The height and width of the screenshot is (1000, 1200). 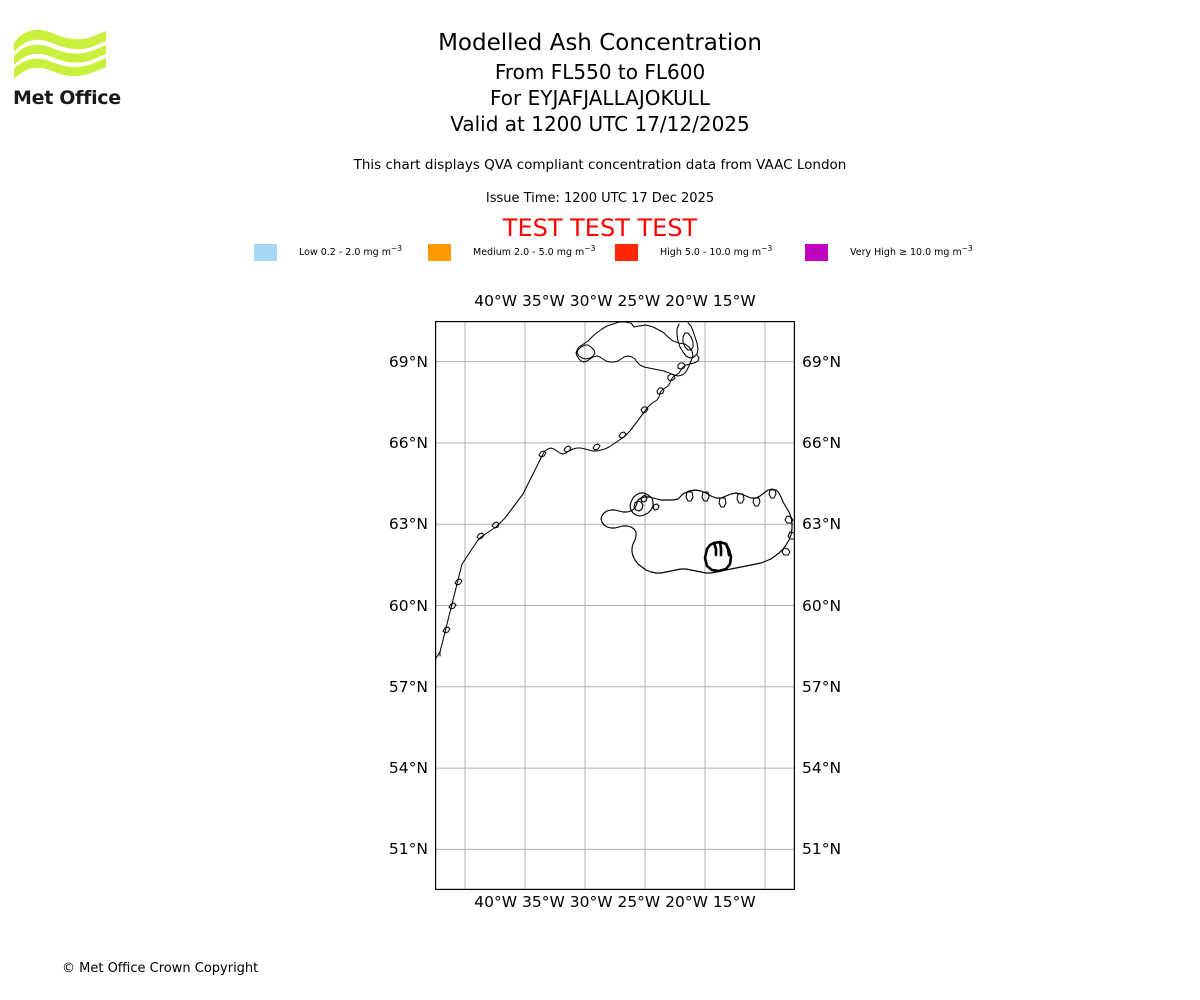 I want to click on met-office-waves-logo-icon, so click(x=60, y=54).